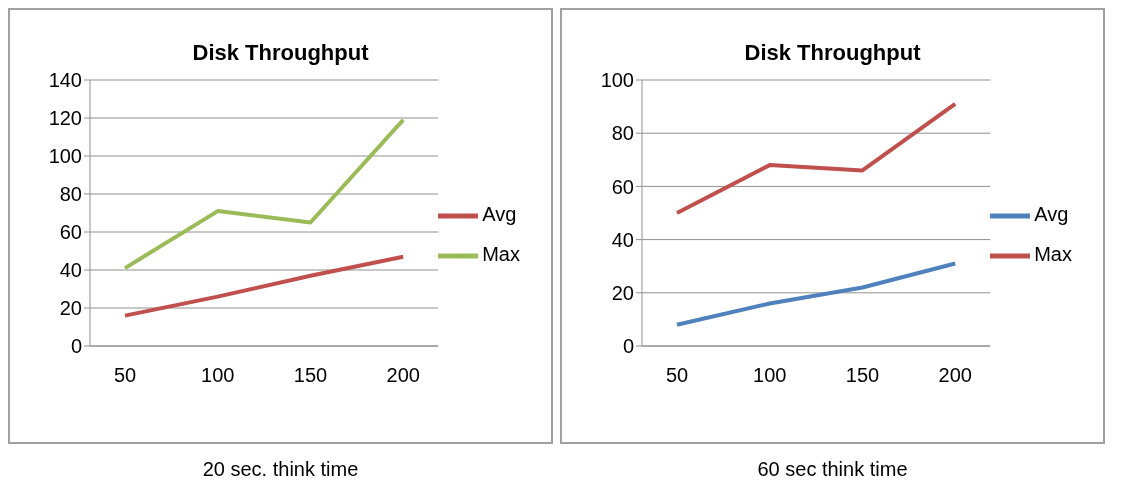 This screenshot has height=484, width=1140. I want to click on text: 20 sec. think time, so click(280, 469).